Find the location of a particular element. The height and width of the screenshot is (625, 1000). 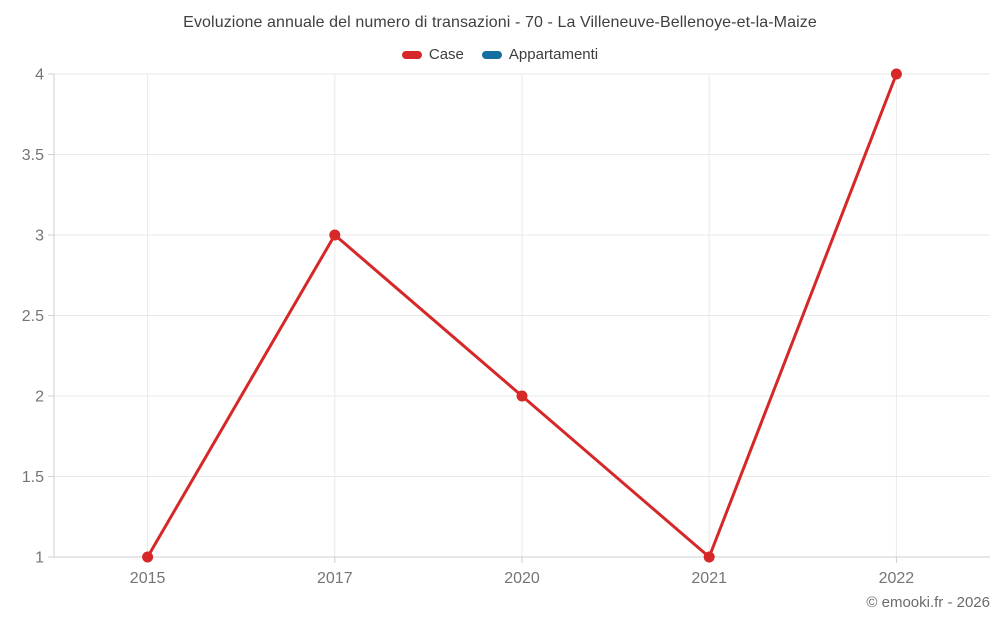

x-tick-label: 2017 is located at coordinates (335, 578).